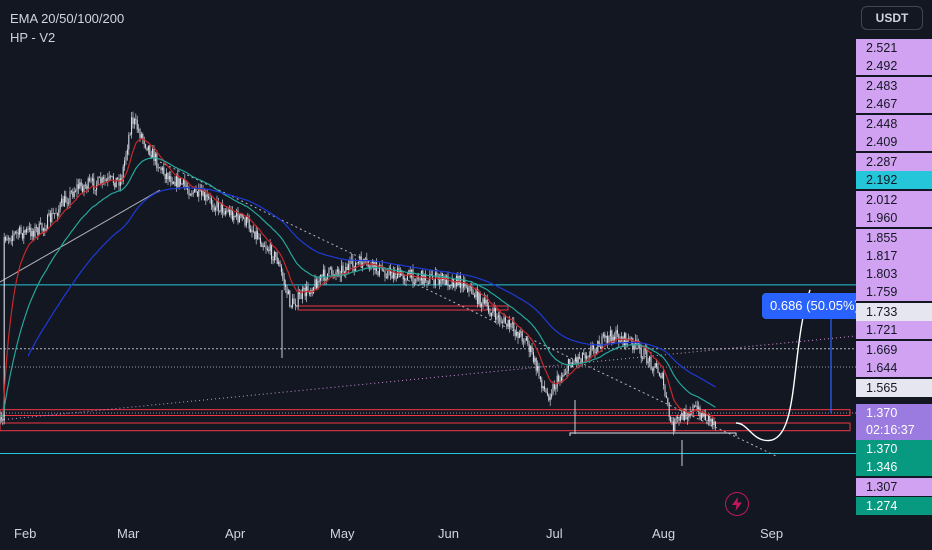  What do you see at coordinates (892, 18) in the screenshot?
I see `currency-button: USDT` at bounding box center [892, 18].